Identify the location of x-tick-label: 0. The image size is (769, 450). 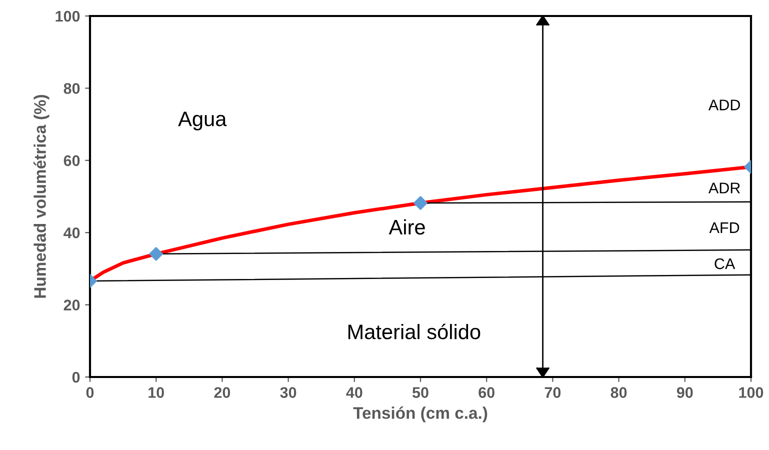
(90, 392).